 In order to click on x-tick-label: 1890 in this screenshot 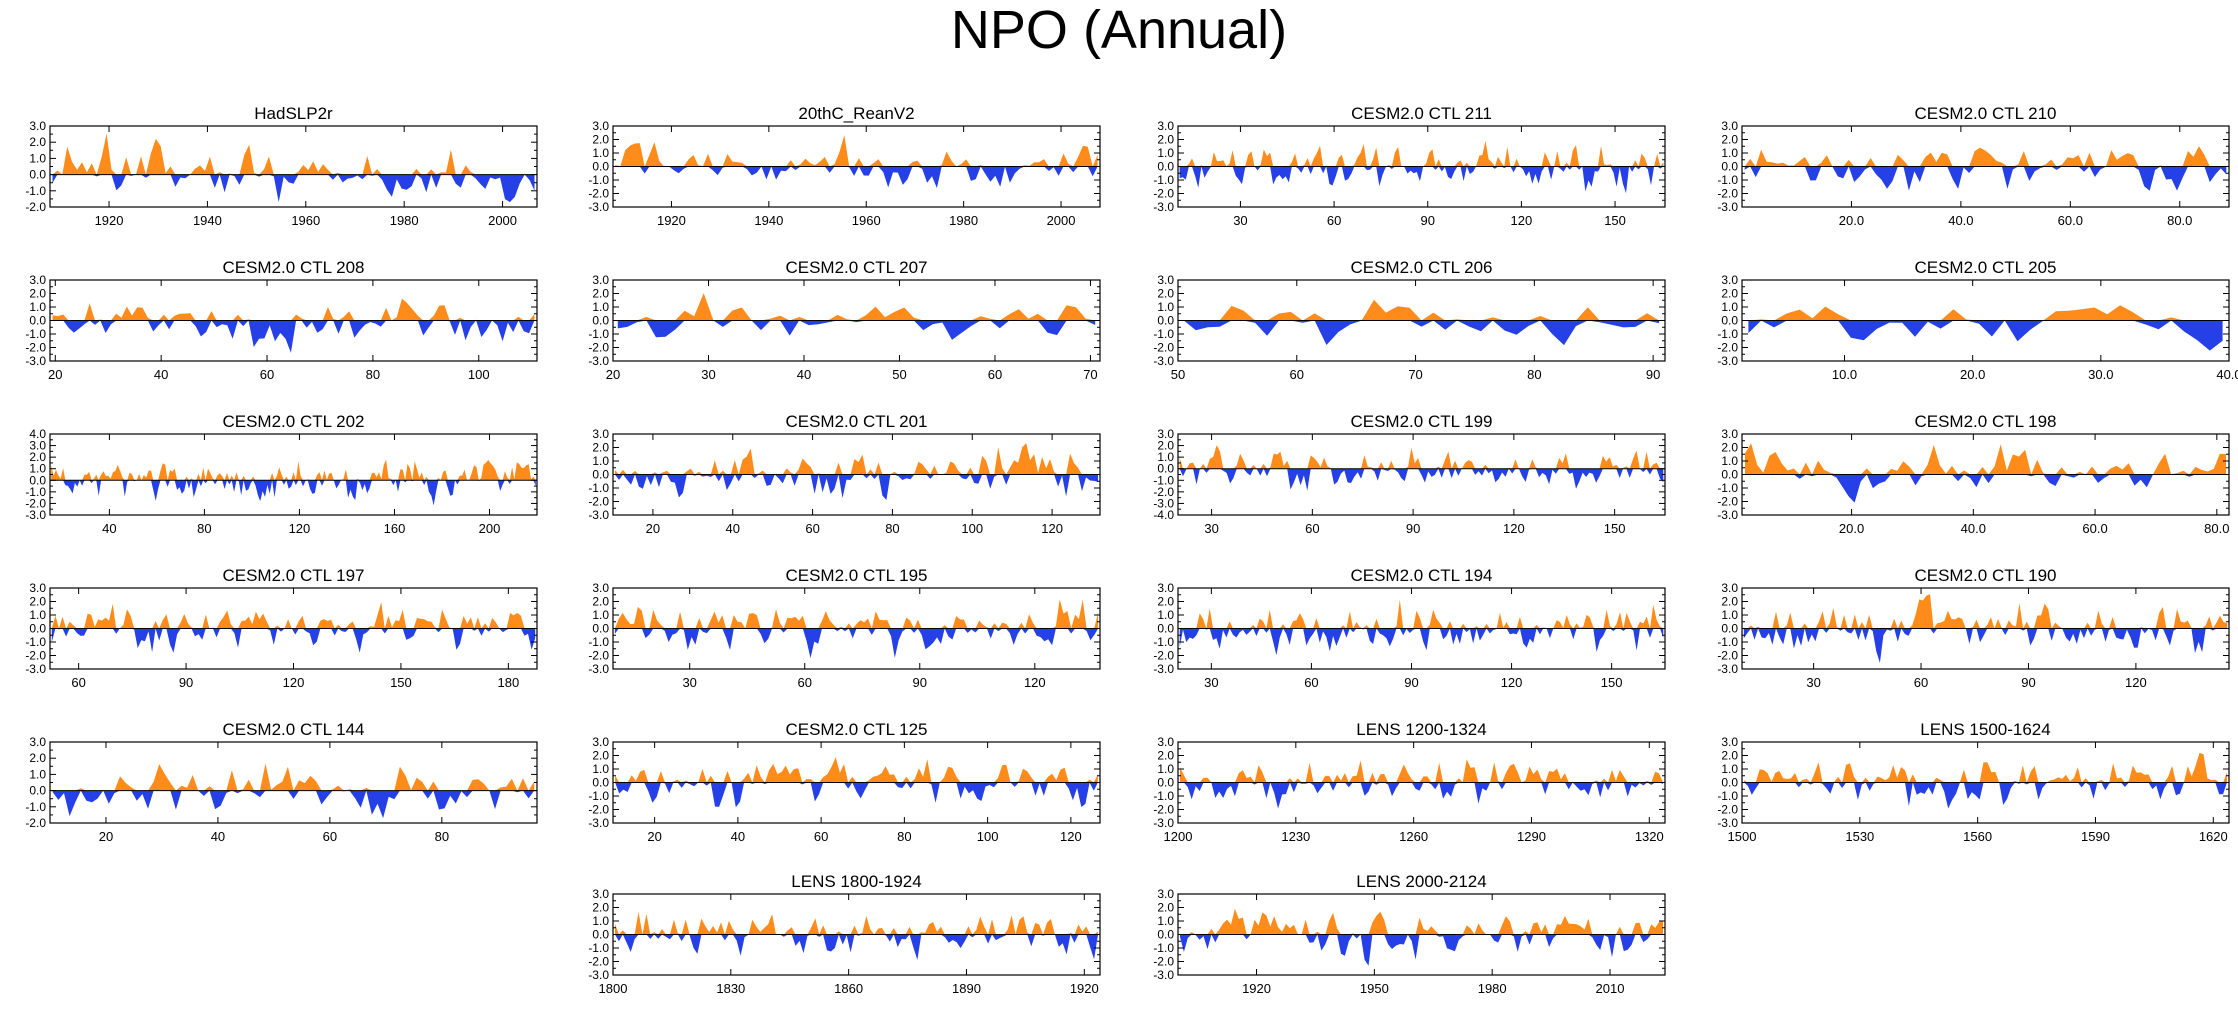, I will do `click(966, 988)`.